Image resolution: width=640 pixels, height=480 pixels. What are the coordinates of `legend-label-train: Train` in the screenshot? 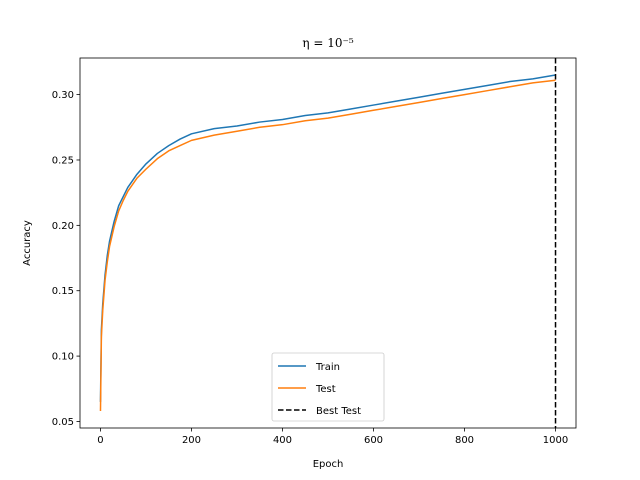 It's located at (327, 367).